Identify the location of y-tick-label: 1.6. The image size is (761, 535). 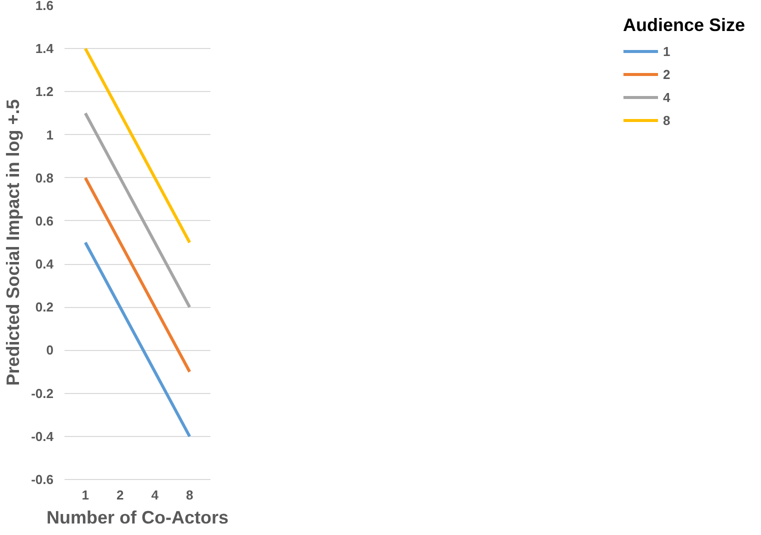
(44, 6).